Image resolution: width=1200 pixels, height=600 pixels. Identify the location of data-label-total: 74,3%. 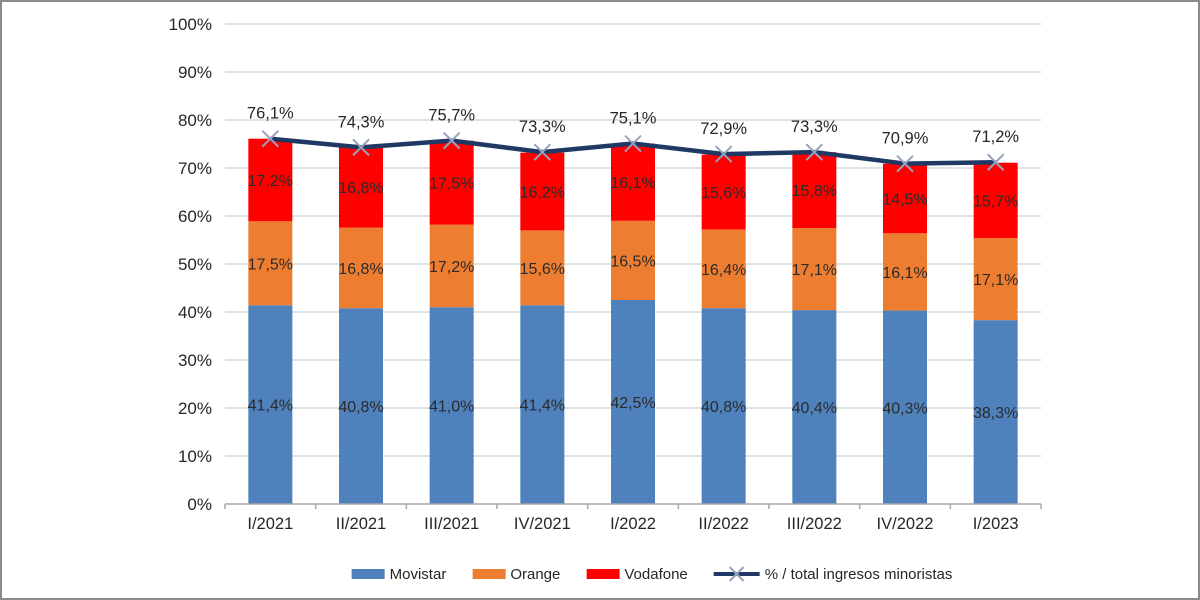
(361, 122).